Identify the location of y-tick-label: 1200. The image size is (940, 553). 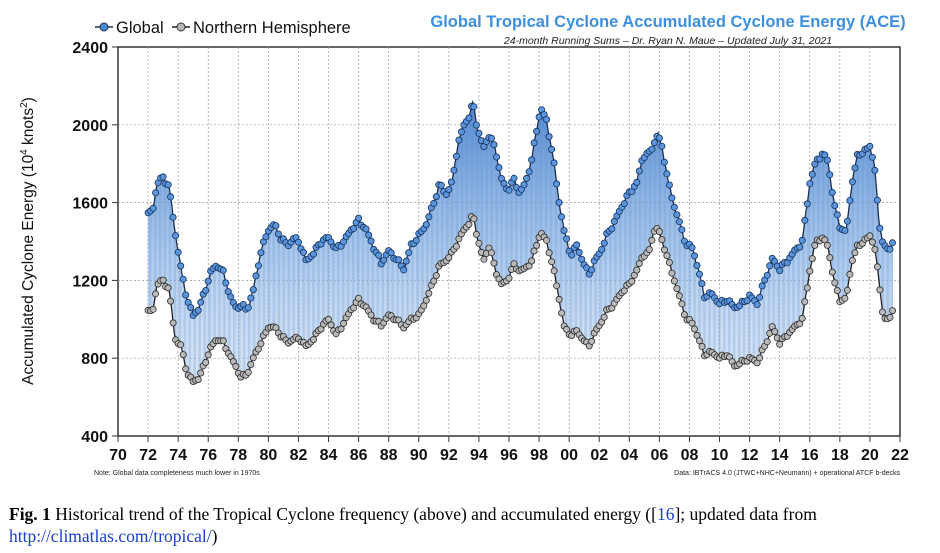
(90, 281).